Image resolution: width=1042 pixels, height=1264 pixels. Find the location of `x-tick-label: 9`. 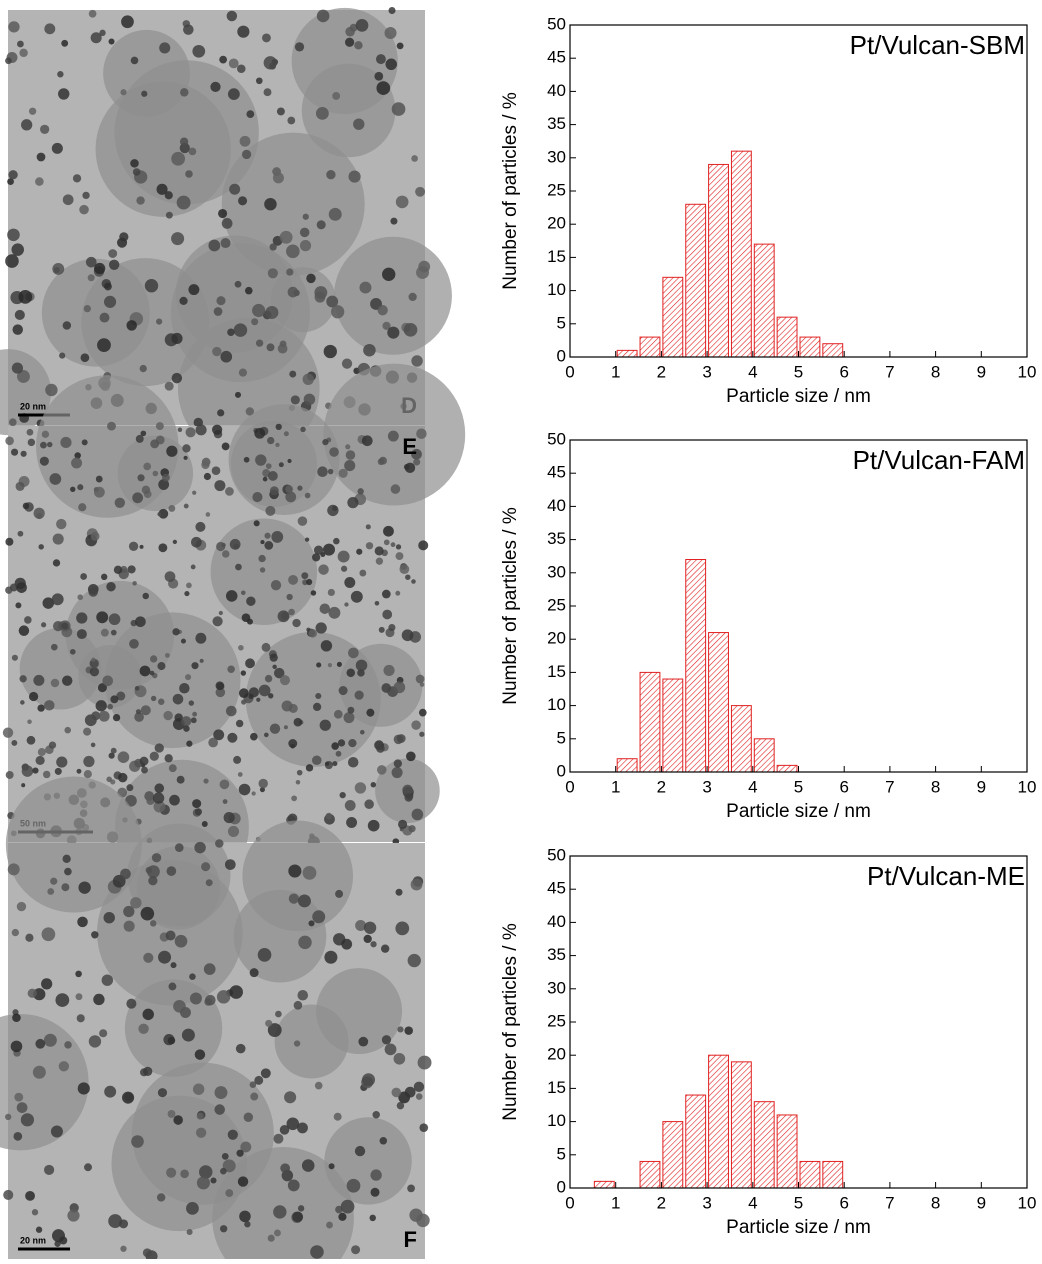

x-tick-label: 9 is located at coordinates (981, 786).